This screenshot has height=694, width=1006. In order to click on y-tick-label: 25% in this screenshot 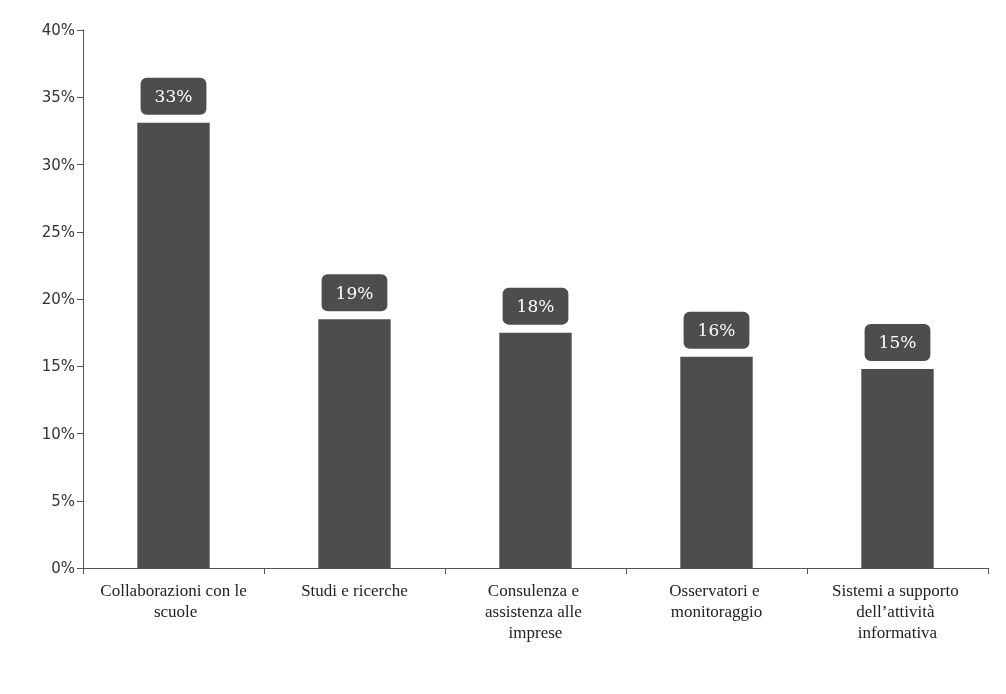, I will do `click(58, 231)`.